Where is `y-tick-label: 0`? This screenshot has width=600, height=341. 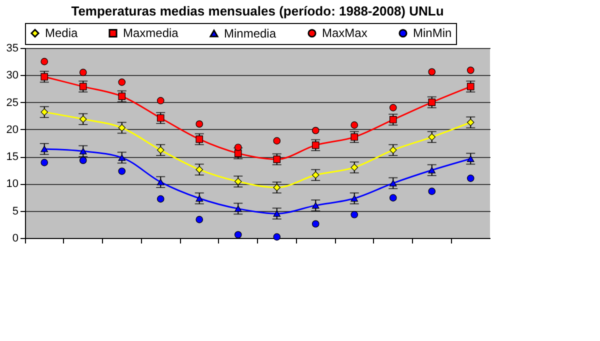
y-tick-label: 0 is located at coordinates (15, 238).